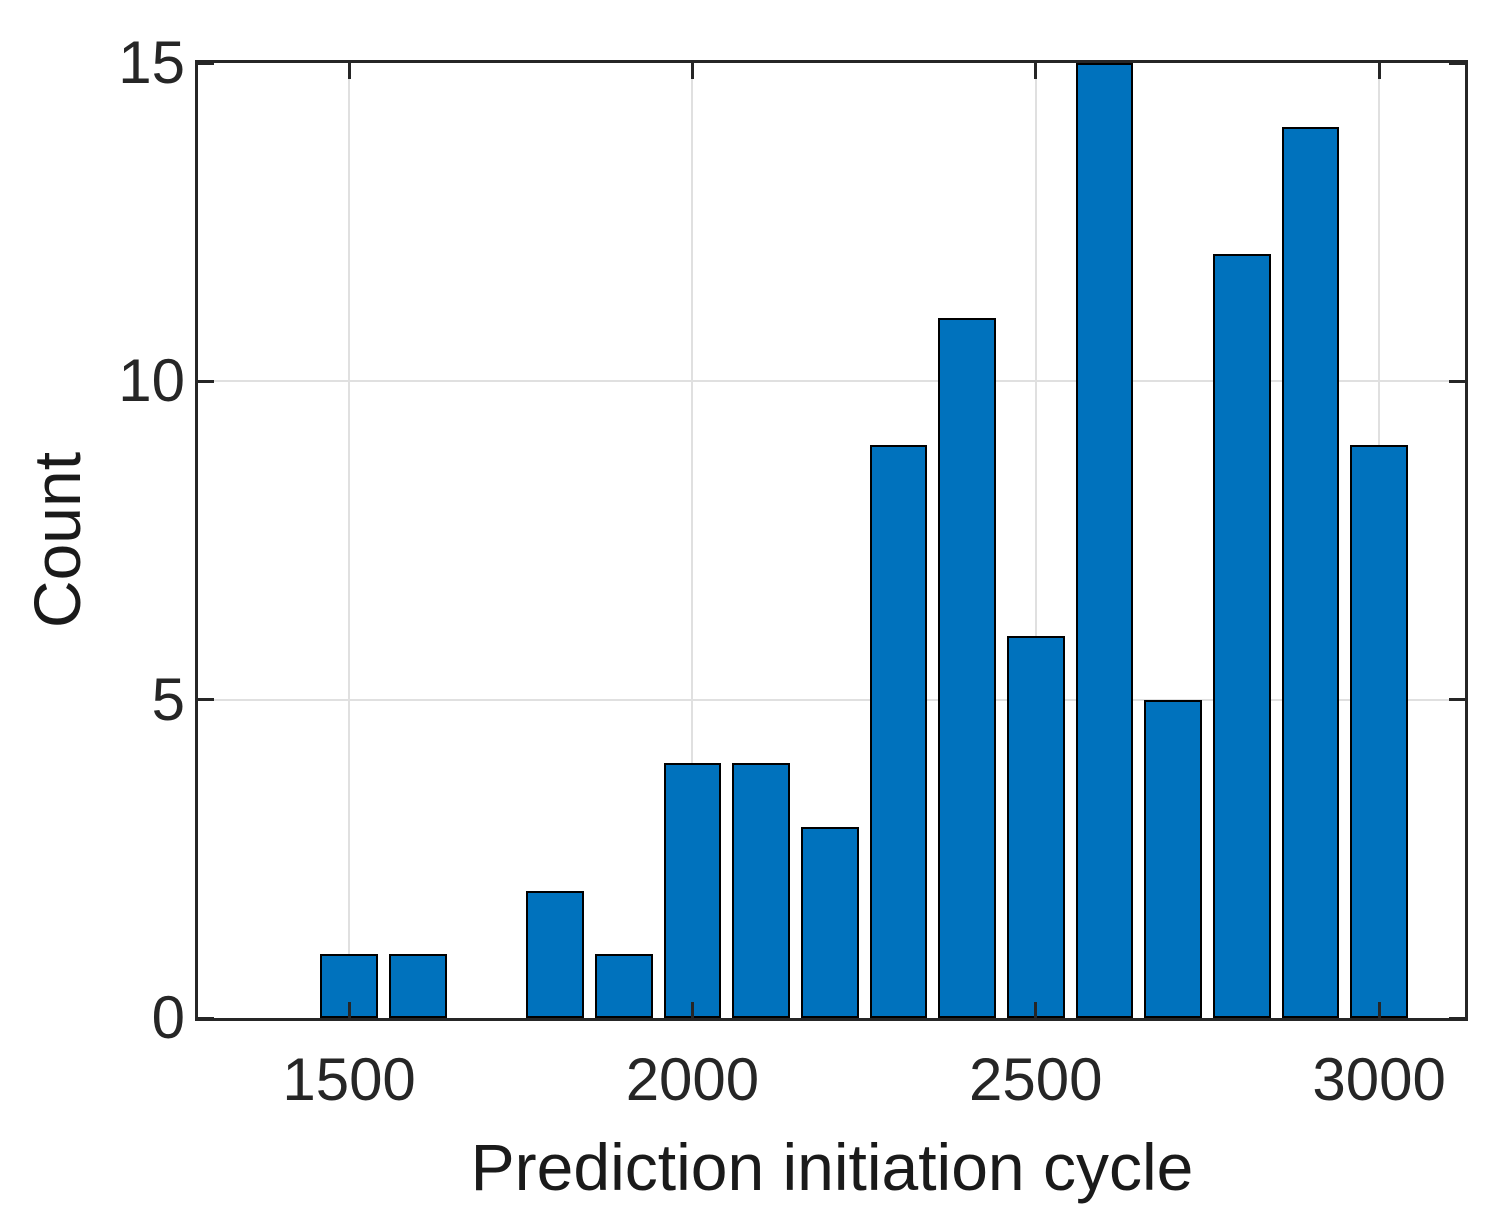  What do you see at coordinates (151, 381) in the screenshot?
I see `y-tick-label: 10` at bounding box center [151, 381].